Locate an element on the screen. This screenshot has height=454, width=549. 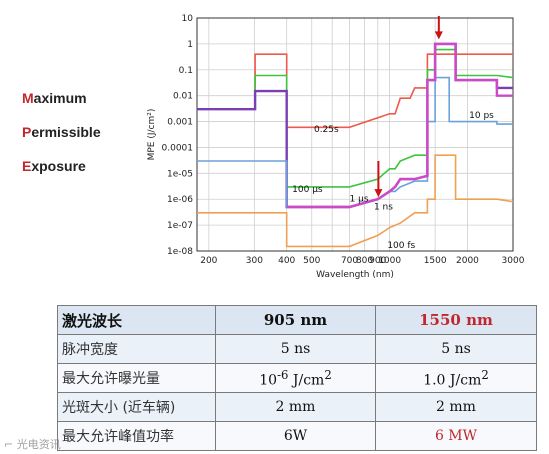
table-row: 最大允许峰值功率 6W 6 MW is located at coordinates (297, 436).